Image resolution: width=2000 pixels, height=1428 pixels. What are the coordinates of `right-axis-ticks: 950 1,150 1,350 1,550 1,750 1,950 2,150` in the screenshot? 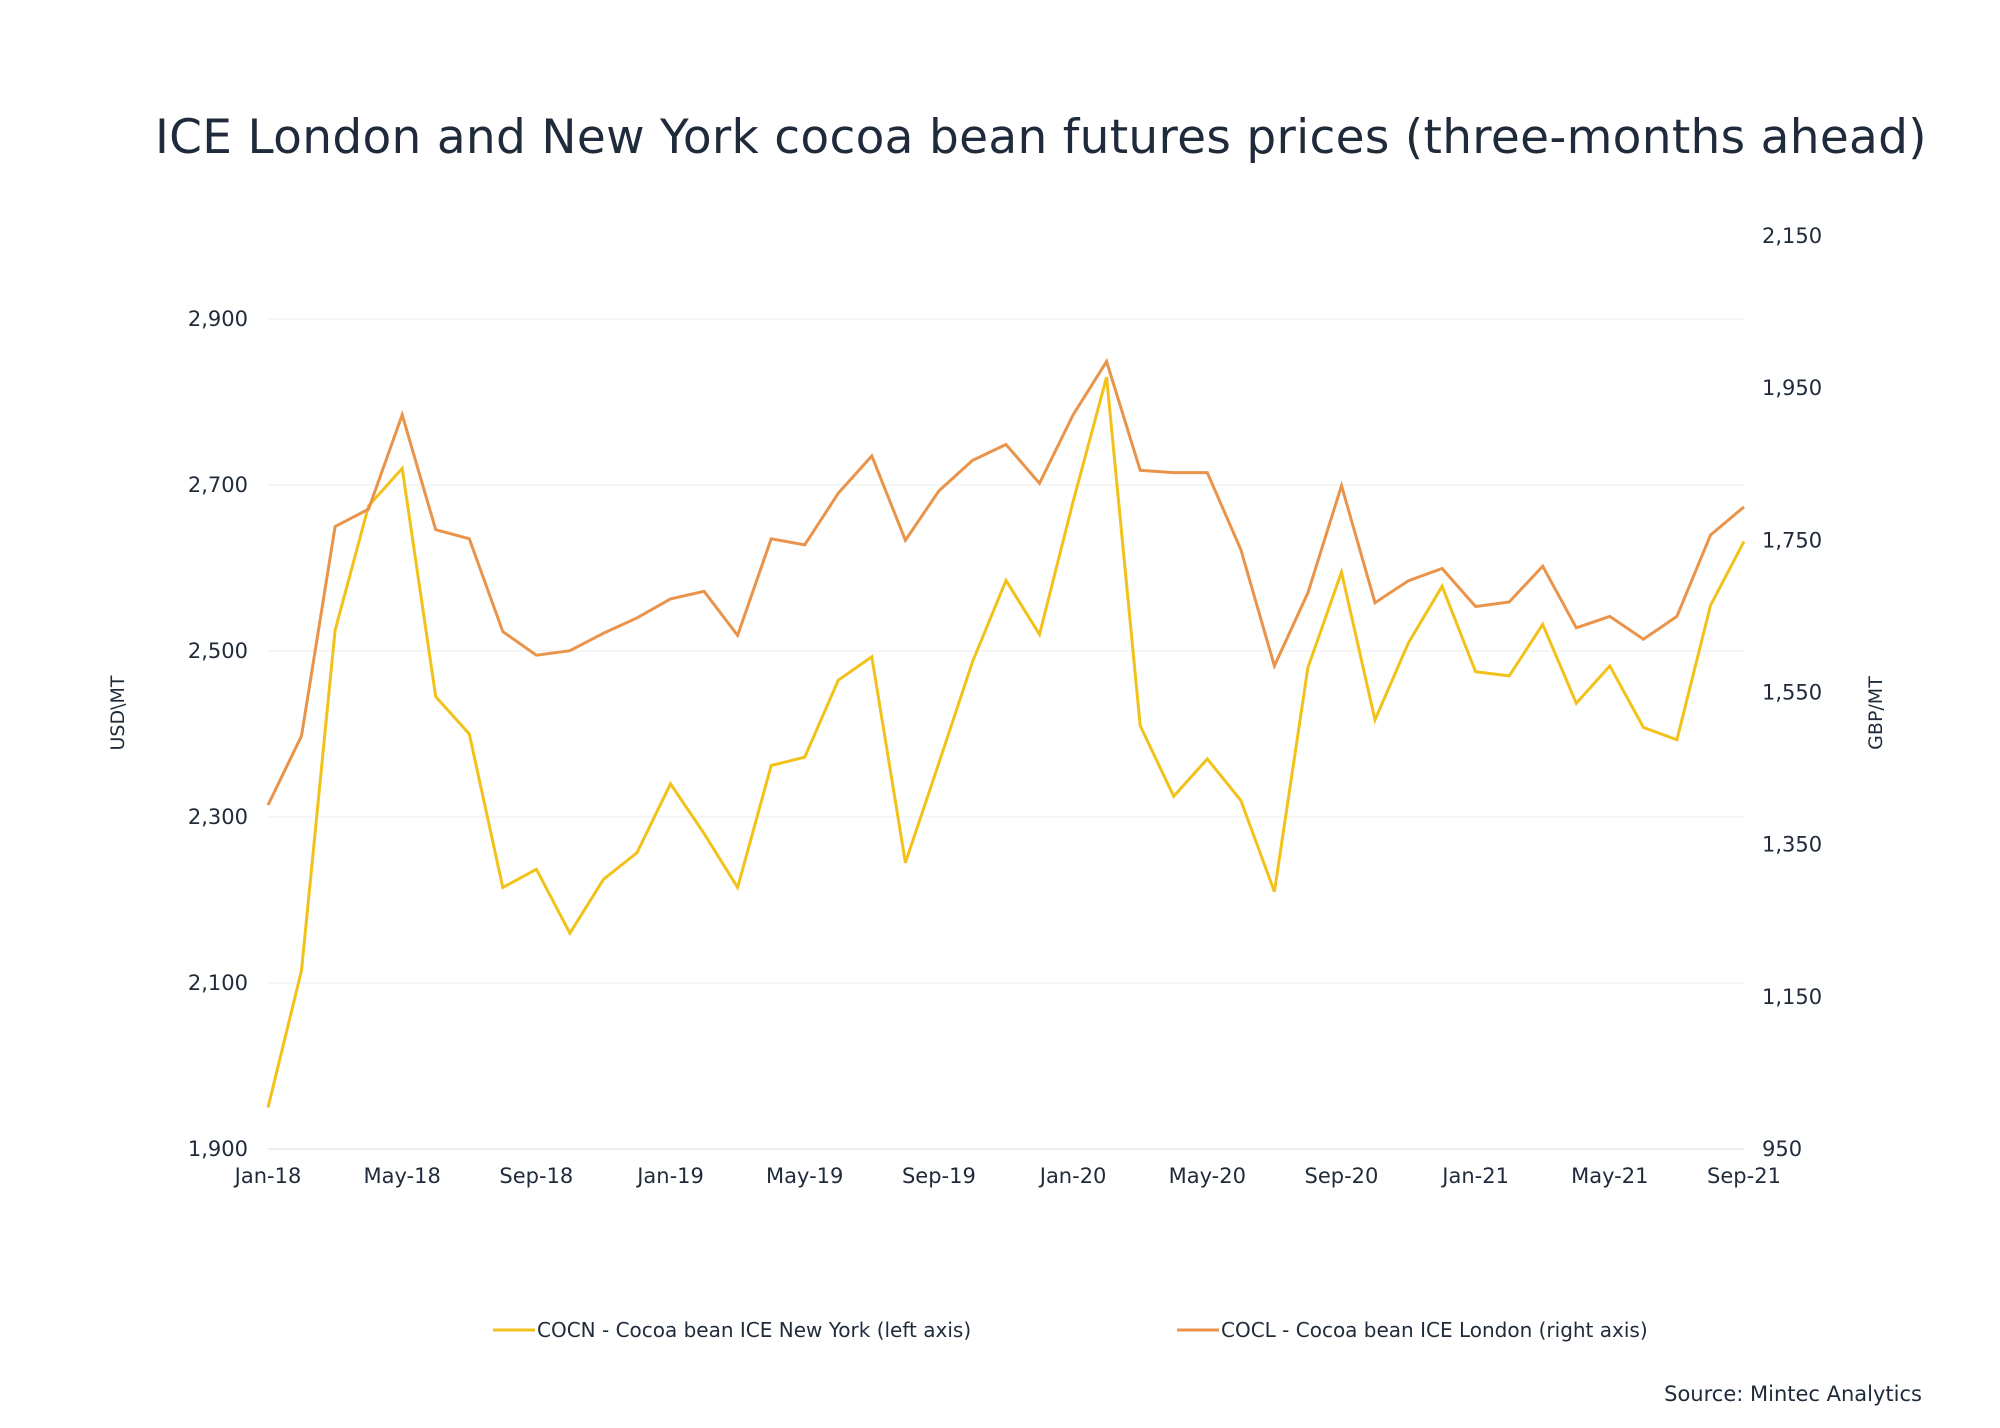 It's located at (1792, 692).